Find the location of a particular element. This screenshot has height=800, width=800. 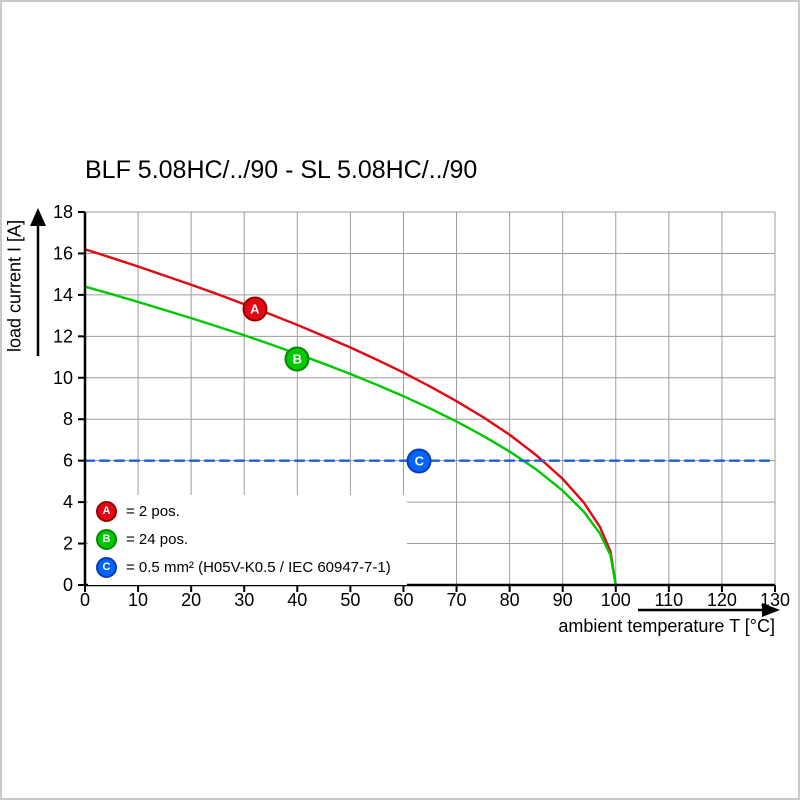

x-tick-label: 50 is located at coordinates (350, 600).